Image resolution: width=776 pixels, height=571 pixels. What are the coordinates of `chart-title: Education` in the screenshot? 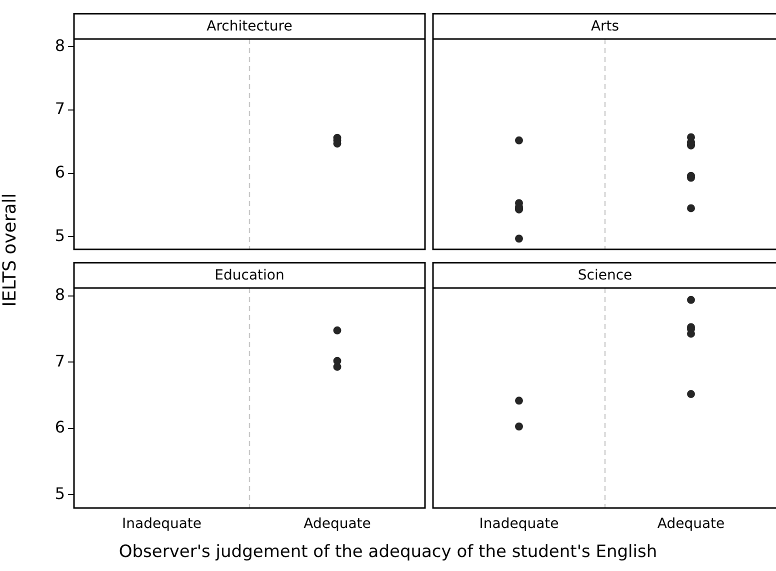 It's located at (249, 276).